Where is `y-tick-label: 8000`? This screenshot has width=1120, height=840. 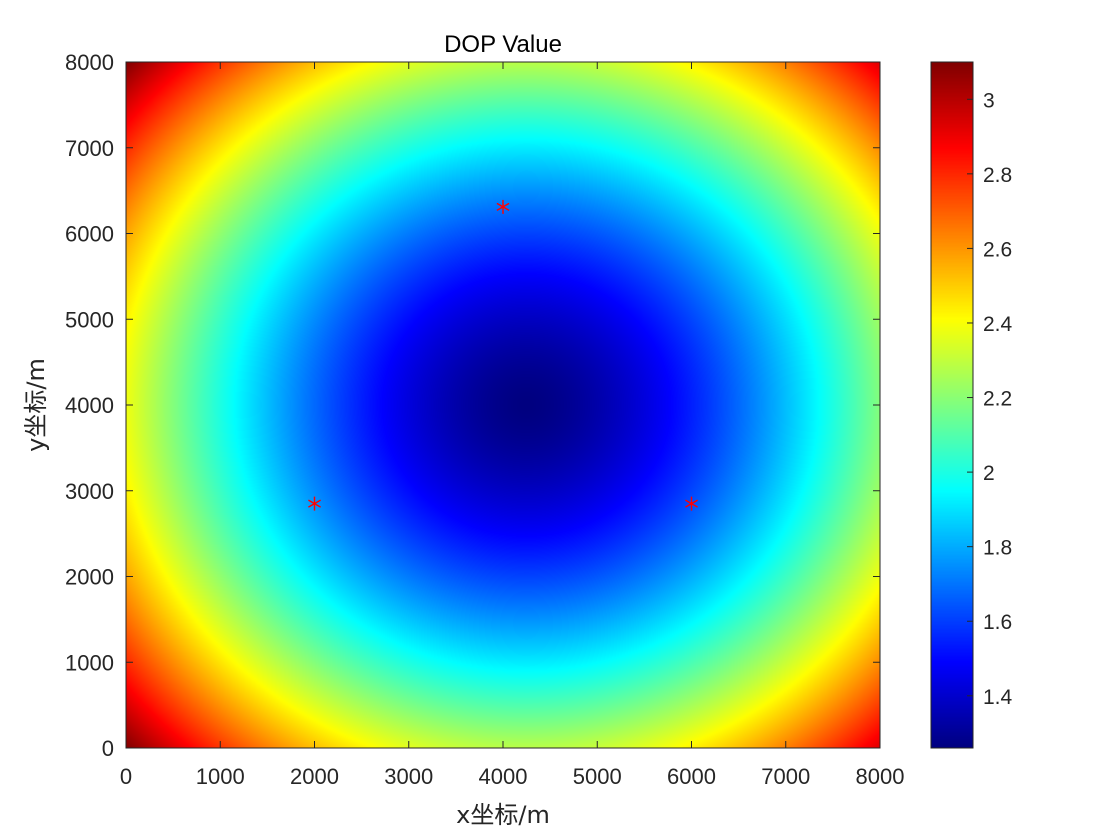
y-tick-label: 8000 is located at coordinates (89, 62).